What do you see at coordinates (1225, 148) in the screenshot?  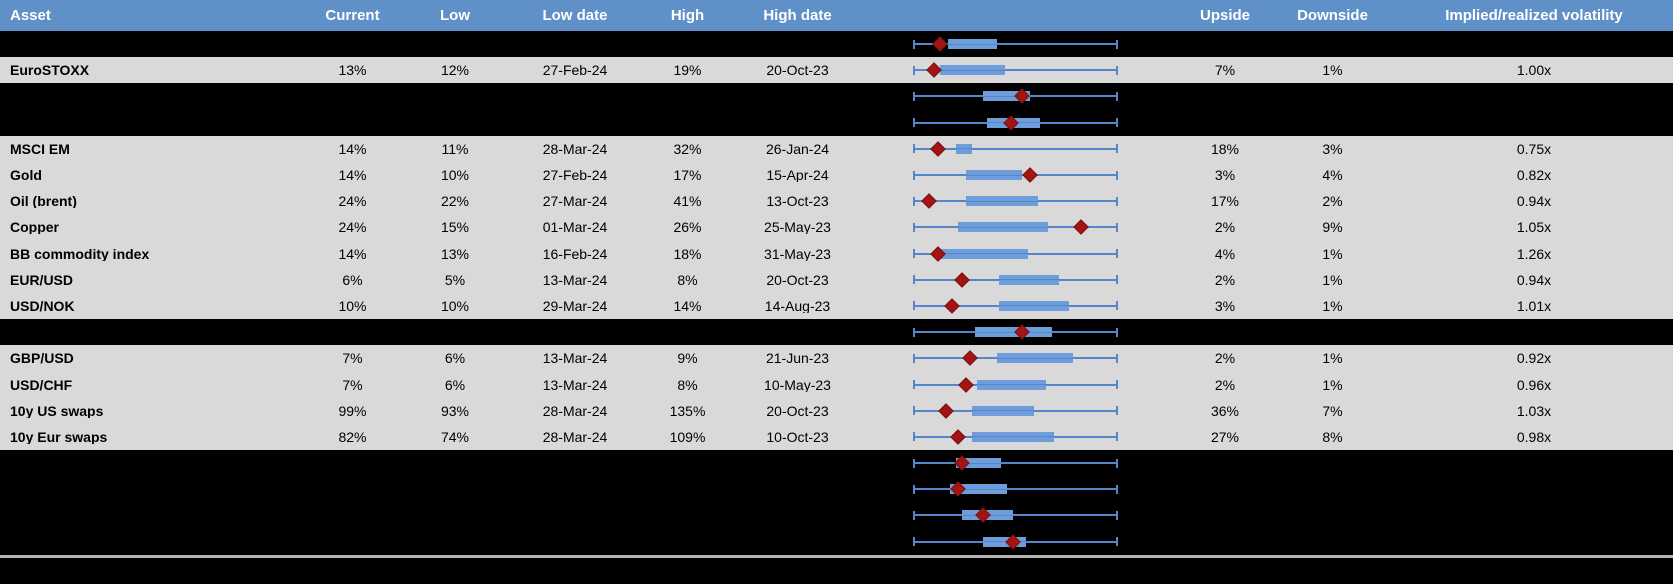 I see `upside-cell: 18%` at bounding box center [1225, 148].